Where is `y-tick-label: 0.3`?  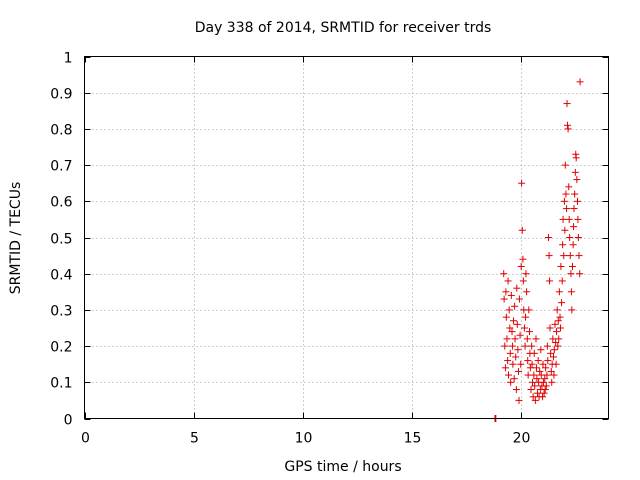 y-tick-label: 0.3 is located at coordinates (61, 312).